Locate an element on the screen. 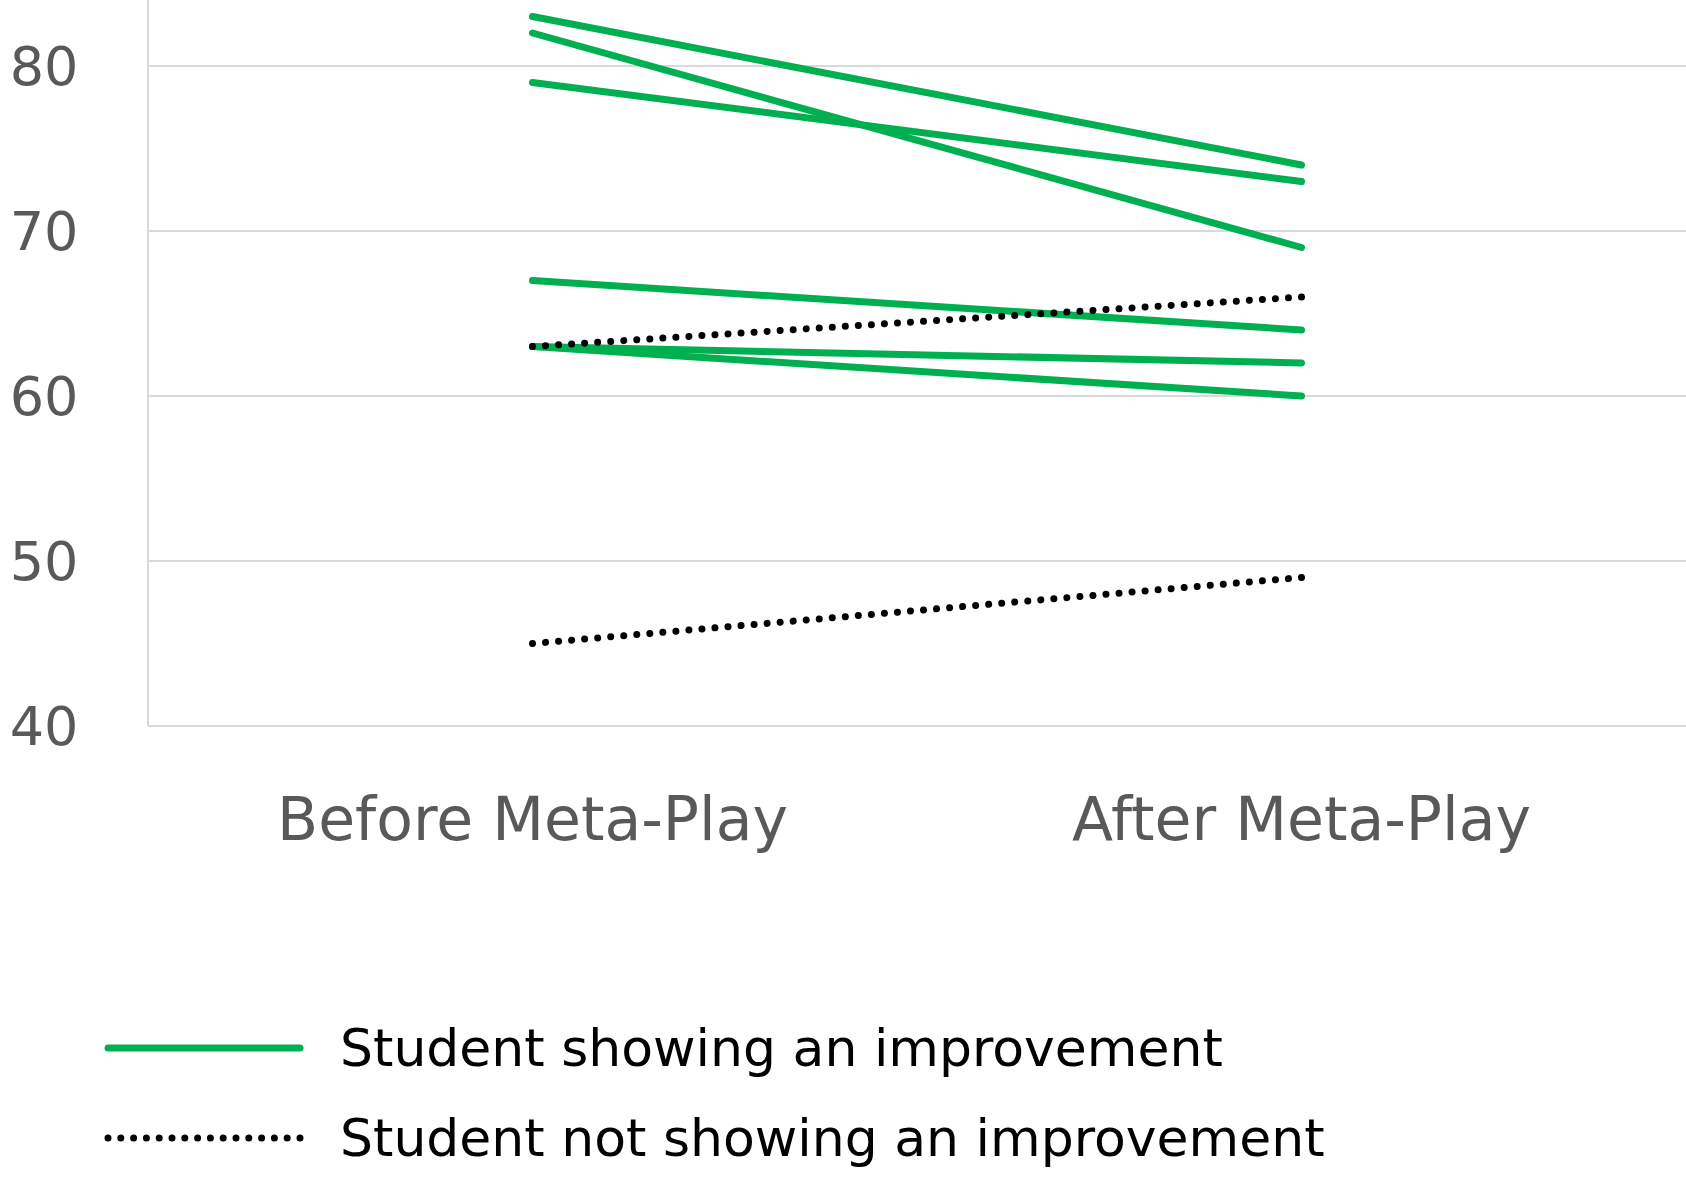  y-tick-label: 50 is located at coordinates (44, 561).